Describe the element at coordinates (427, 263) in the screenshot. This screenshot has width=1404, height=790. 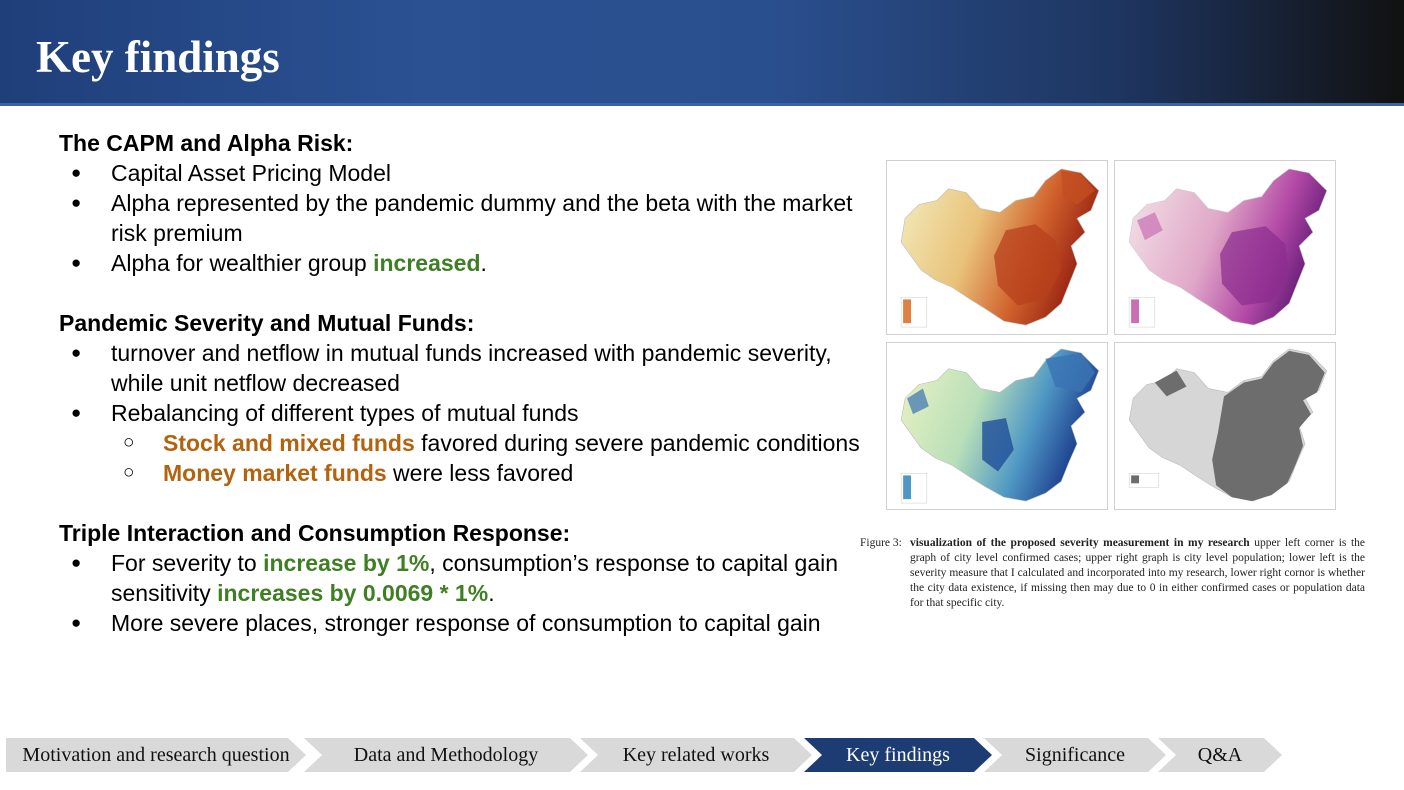
I see `highlight-increased: increased` at that location.